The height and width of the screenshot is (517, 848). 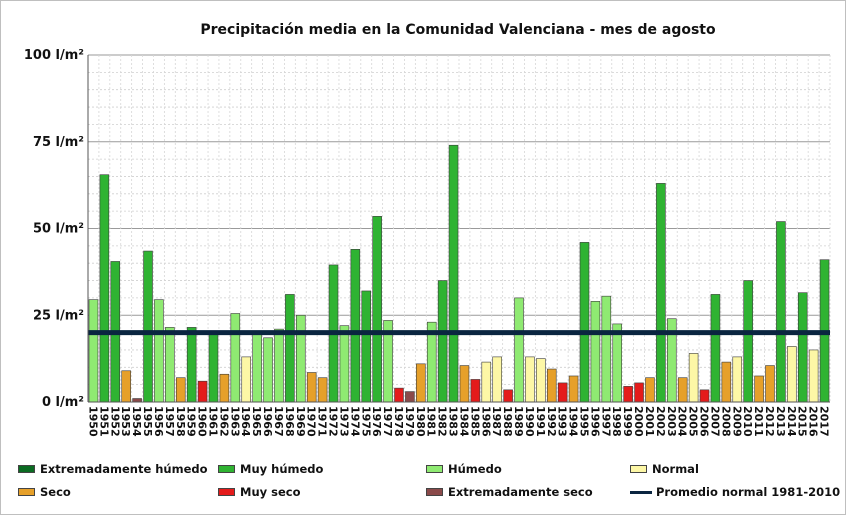 What do you see at coordinates (464, 469) in the screenshot?
I see `legend-item-humedo: Húmedo` at bounding box center [464, 469].